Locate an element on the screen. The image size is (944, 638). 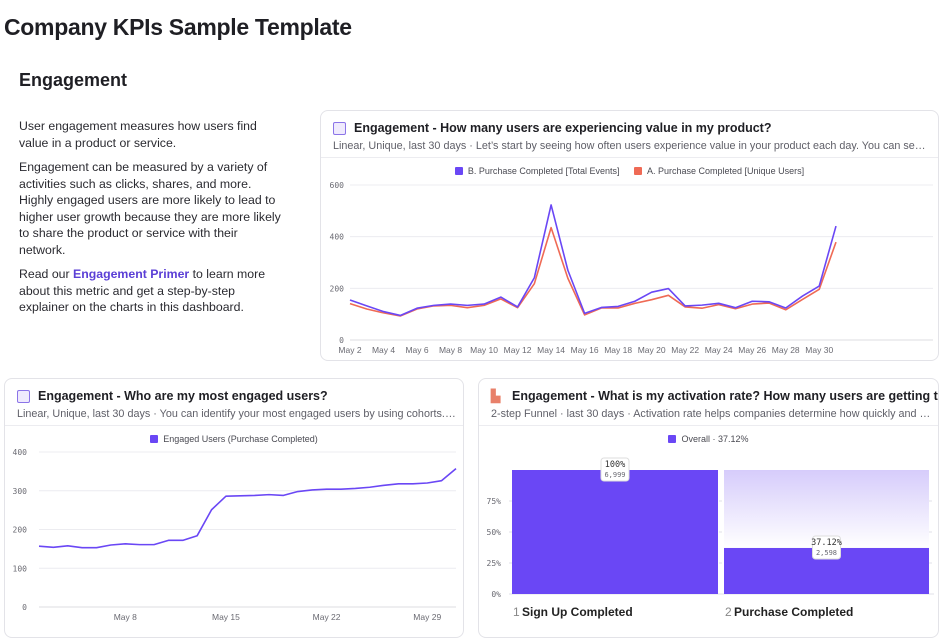
step-label: Sign Up Completed is located at coordinates (577, 612).